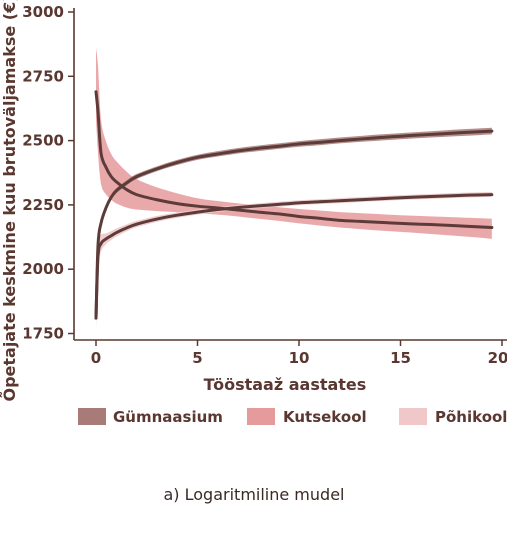 Image resolution: width=507 pixels, height=535 pixels. What do you see at coordinates (497, 358) in the screenshot?
I see `x-tick-label: 20` at bounding box center [497, 358].